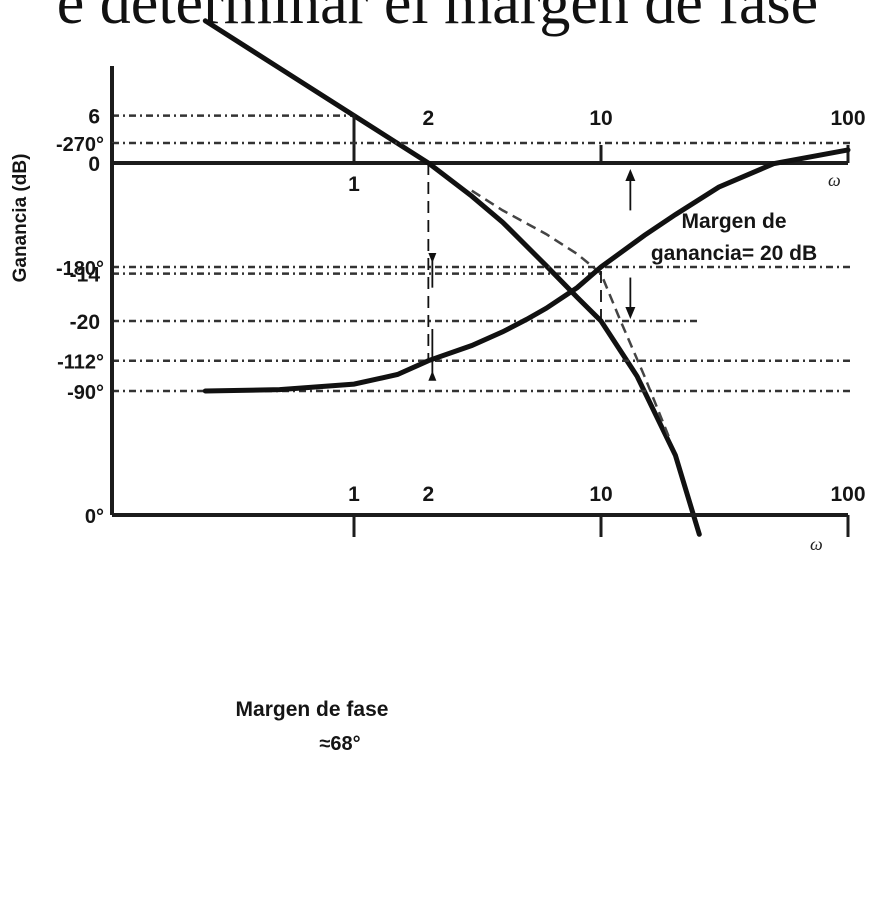 The width and height of the screenshot is (875, 916). Describe the element at coordinates (734, 253) in the screenshot. I see `gain-margin-label-line2: ganancia= 20 dB` at that location.